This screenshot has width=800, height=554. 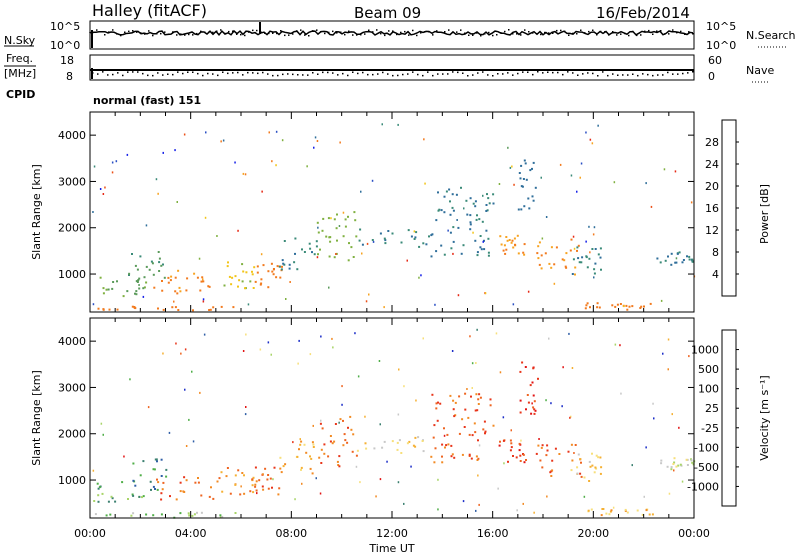 I want to click on colorbar-tick-label: 4, so click(x=715, y=274).